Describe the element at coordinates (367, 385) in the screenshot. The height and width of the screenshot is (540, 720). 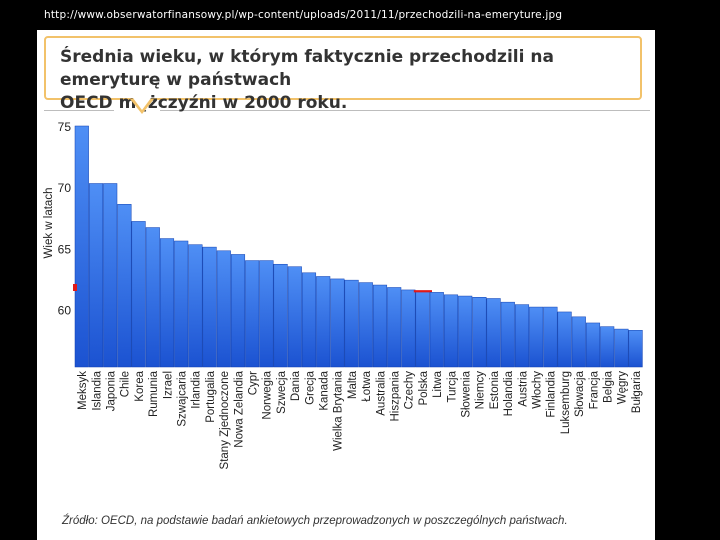
I see `x-tick-label: Łotwa` at that location.